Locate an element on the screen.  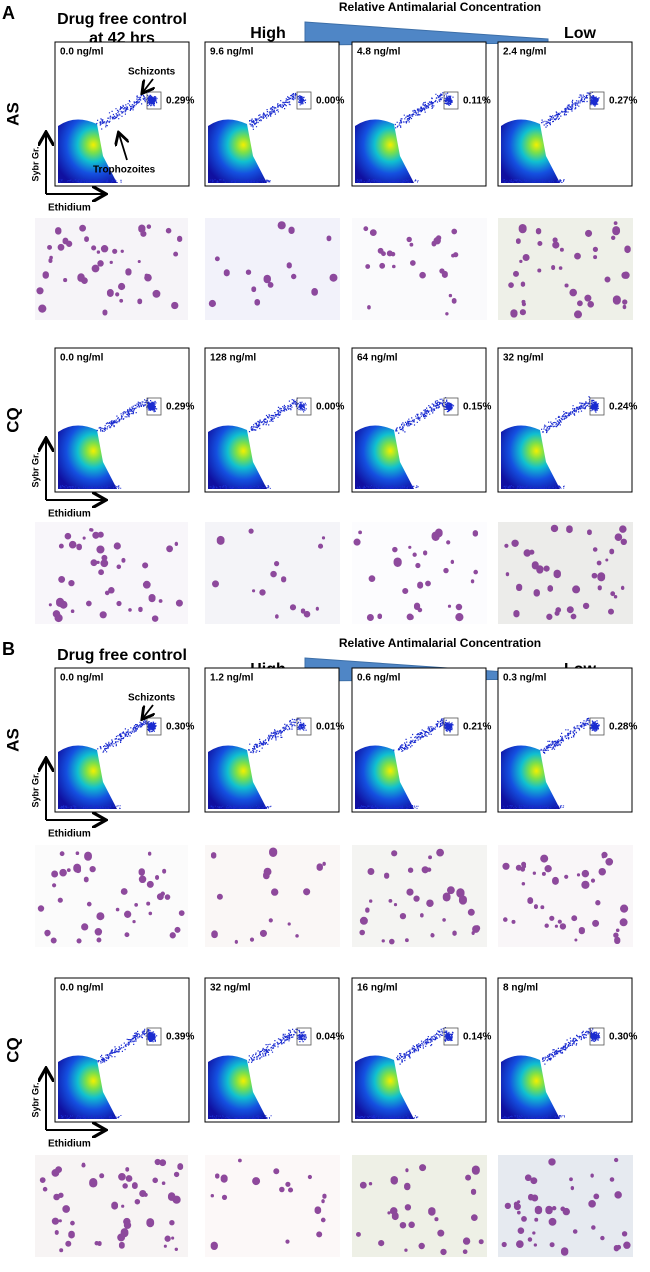
panel-label: A is located at coordinates (8, 13).